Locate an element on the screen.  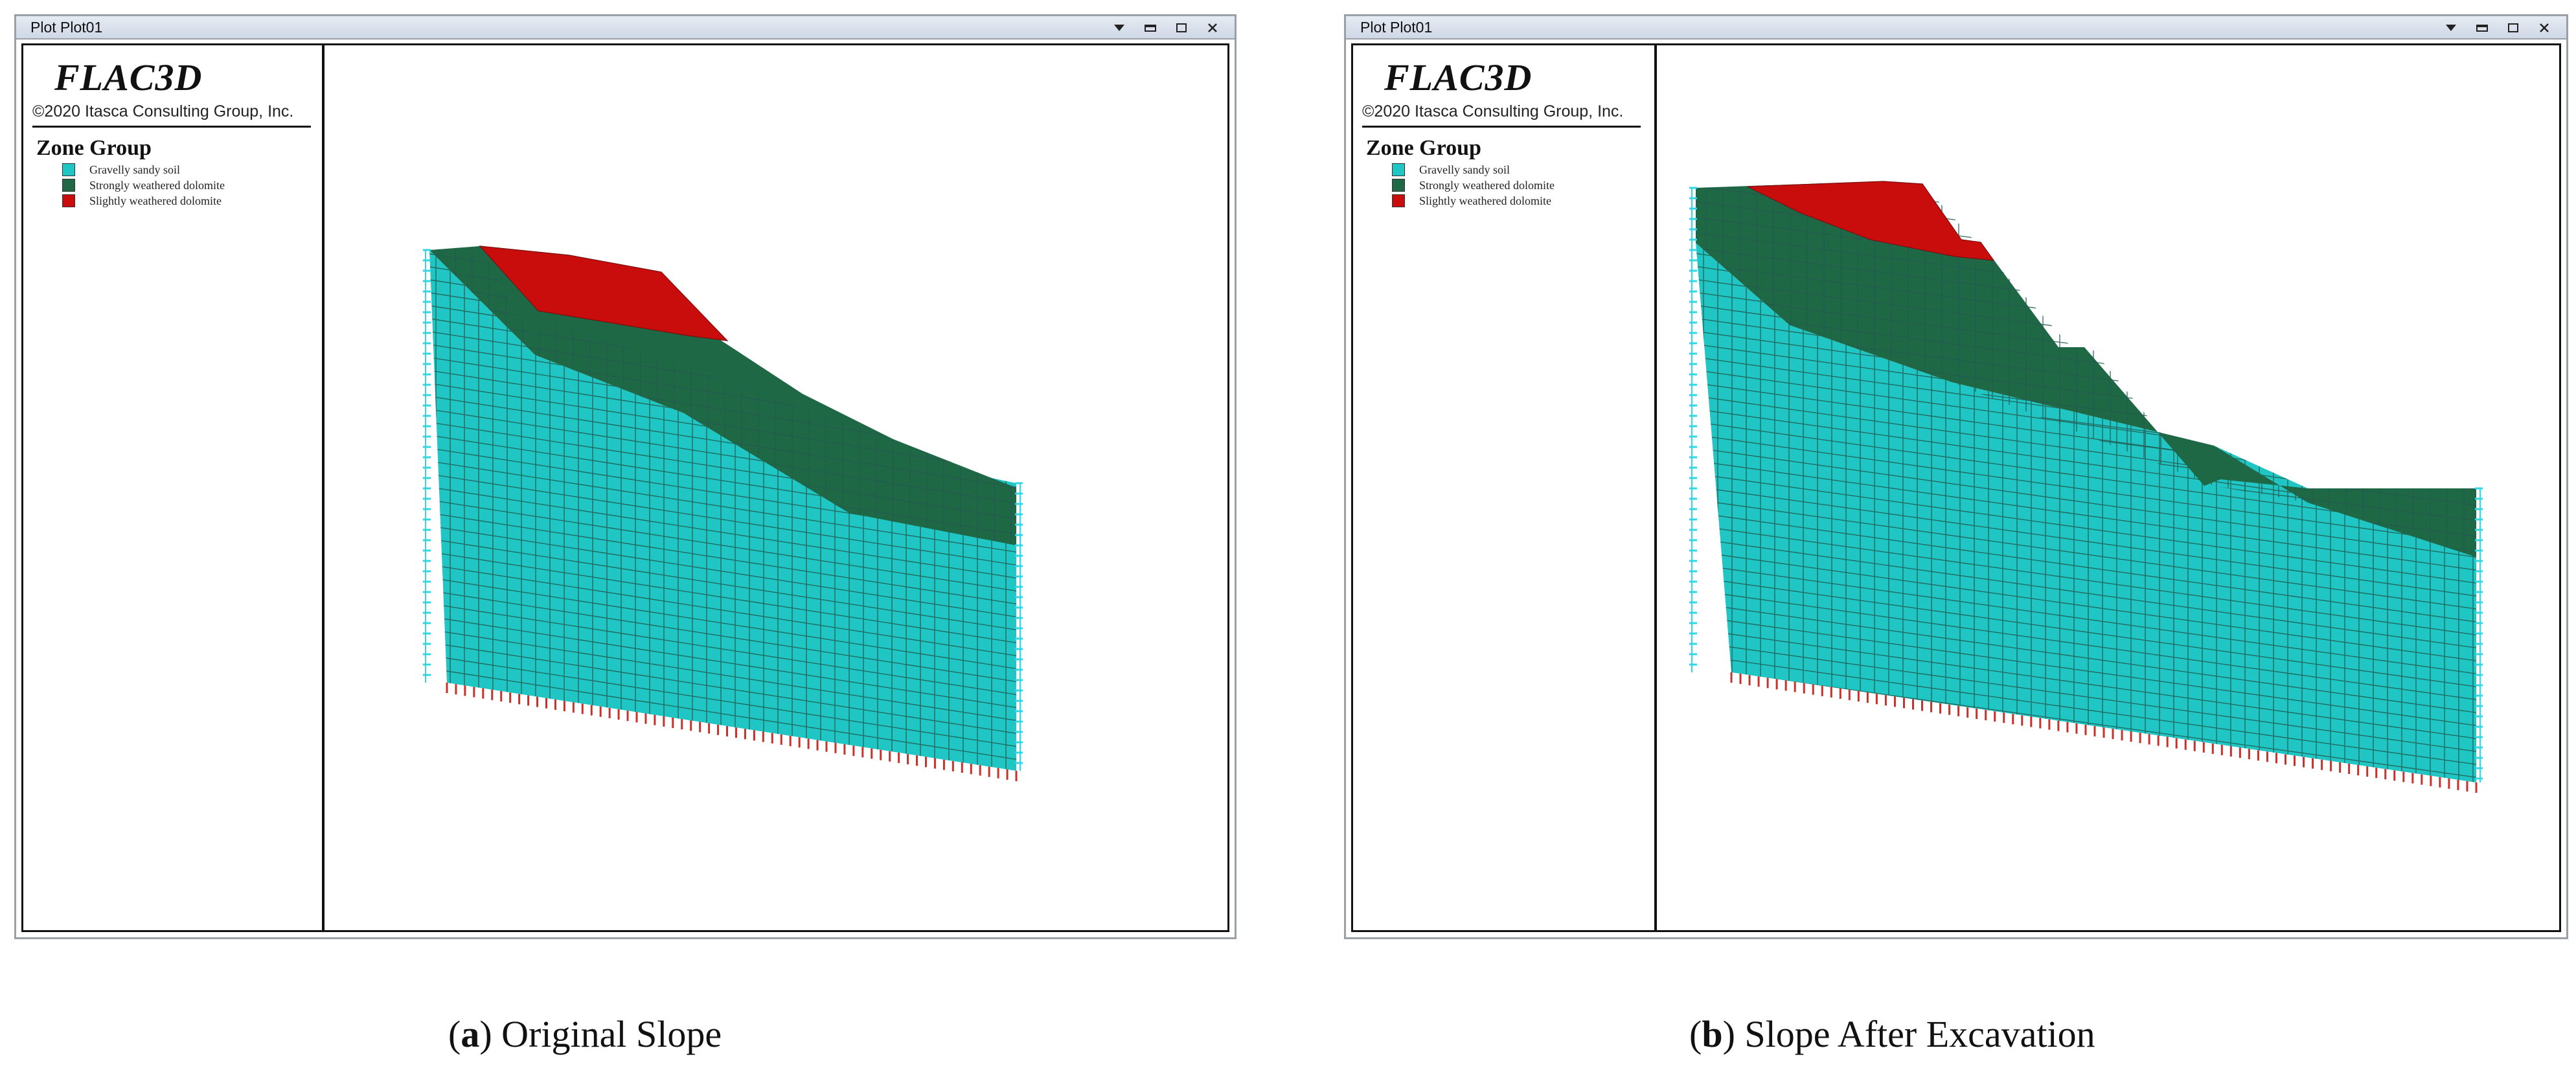
caption-text: Slope After Excavation is located at coordinates (1920, 1034).